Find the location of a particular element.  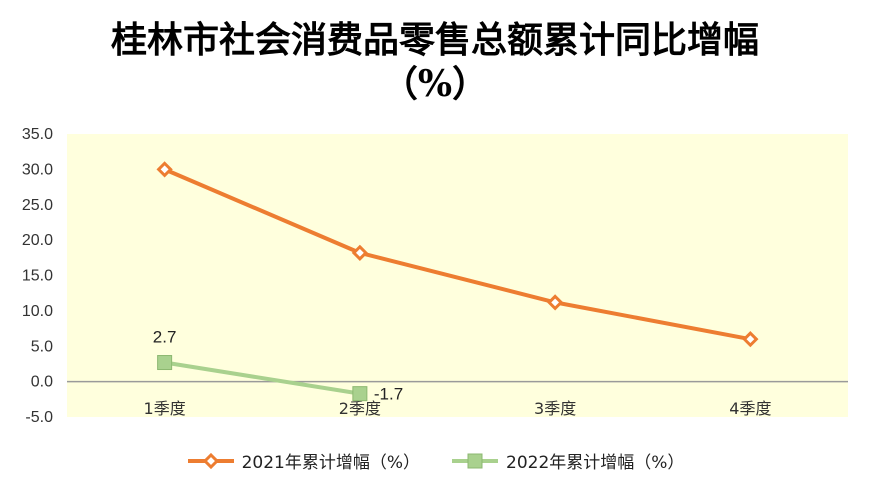

y-tick-label: 35.0 is located at coordinates (37, 134).